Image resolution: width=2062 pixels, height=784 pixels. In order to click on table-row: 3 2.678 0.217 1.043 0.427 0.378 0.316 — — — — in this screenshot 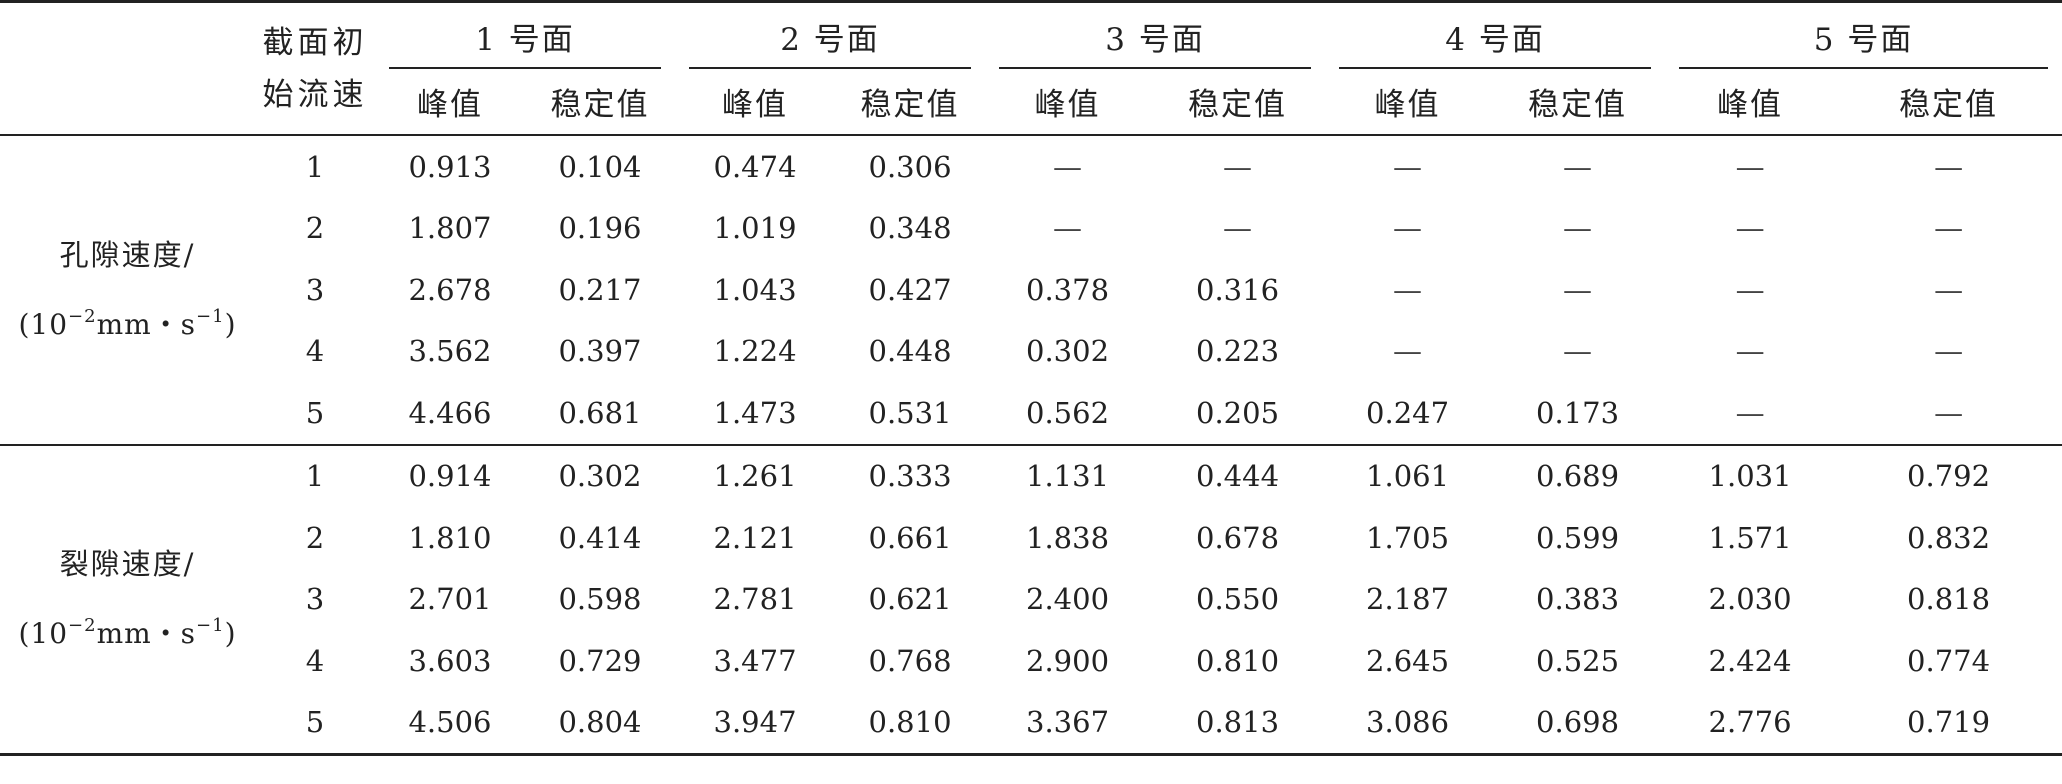, I will do `click(1031, 290)`.